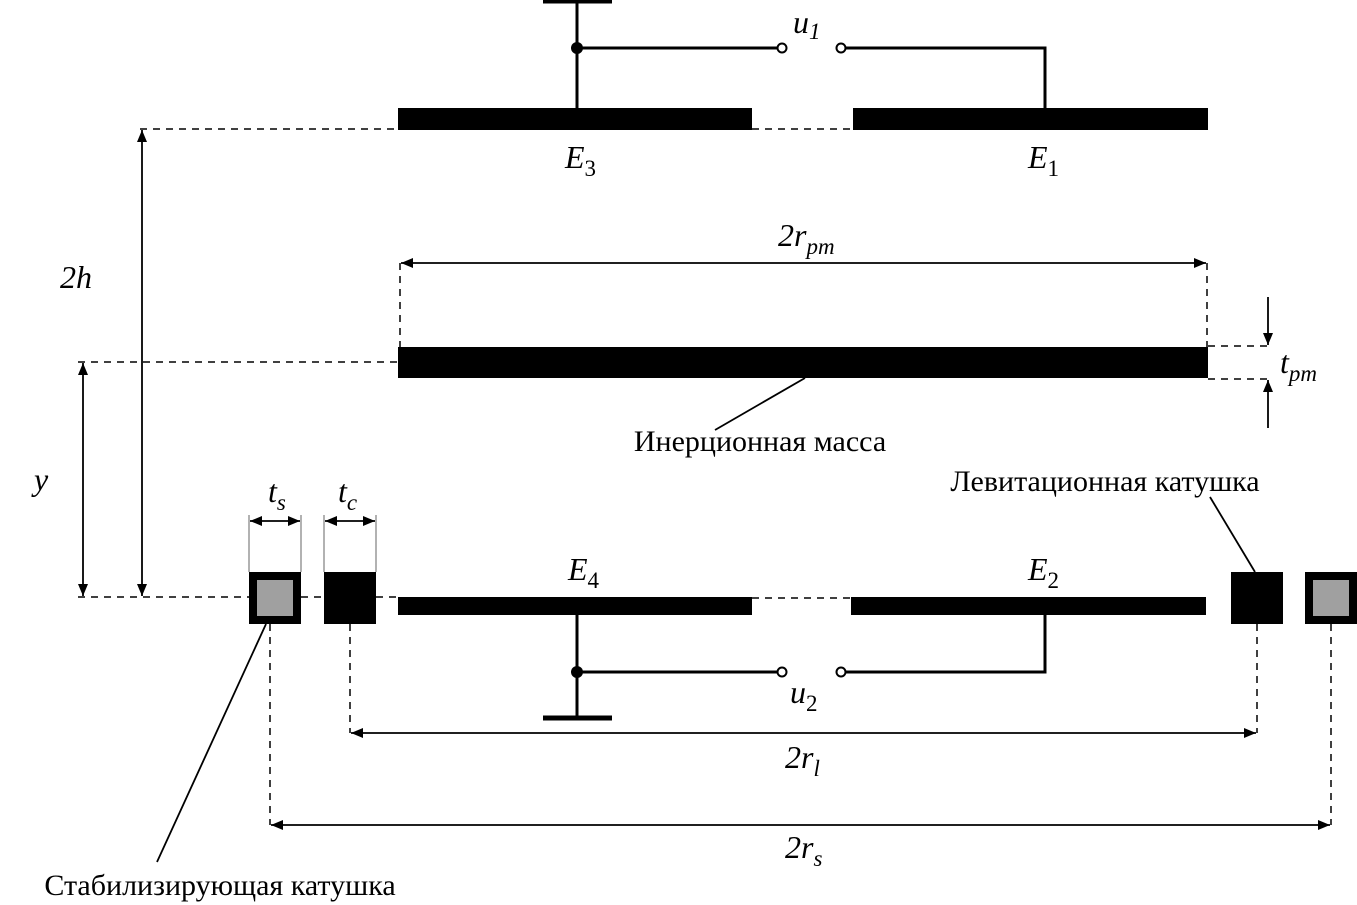 The height and width of the screenshot is (905, 1357). I want to click on label-2h: 2h, so click(76, 277).